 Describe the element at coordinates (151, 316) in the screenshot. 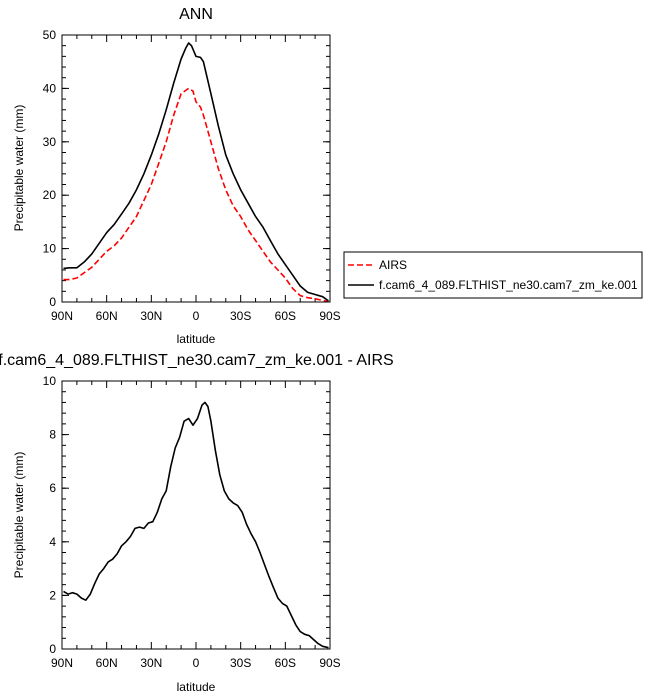

I see `top-x-tick-label: 30N` at that location.